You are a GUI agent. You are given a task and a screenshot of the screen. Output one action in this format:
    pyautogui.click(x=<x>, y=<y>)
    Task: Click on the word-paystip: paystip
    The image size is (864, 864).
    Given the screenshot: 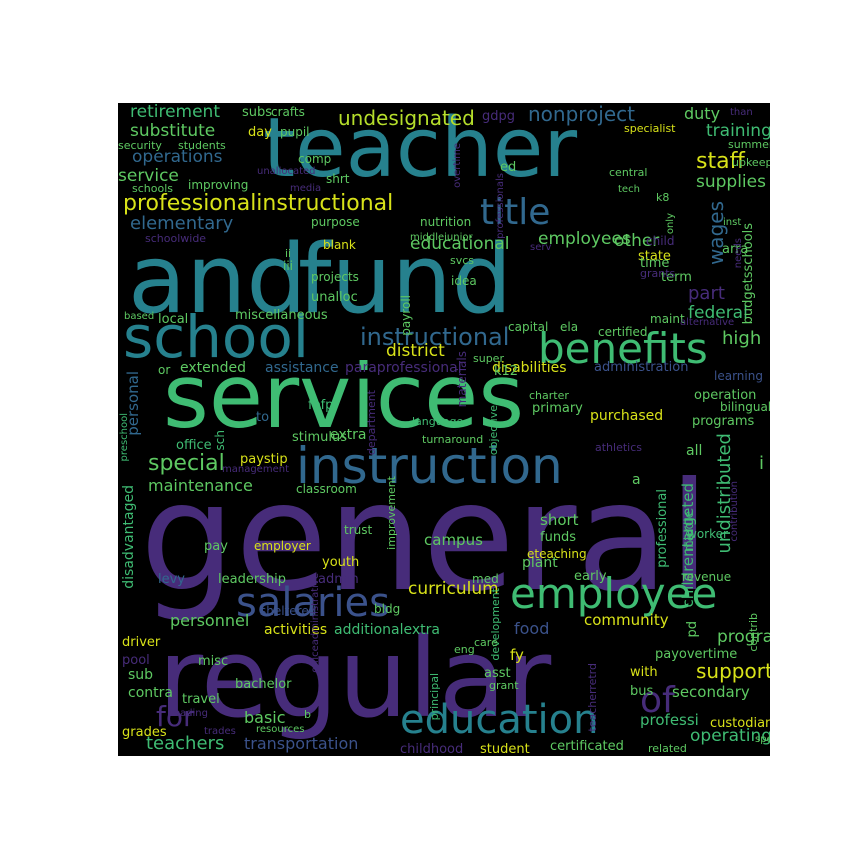 What is the action you would take?
    pyautogui.click(x=264, y=459)
    